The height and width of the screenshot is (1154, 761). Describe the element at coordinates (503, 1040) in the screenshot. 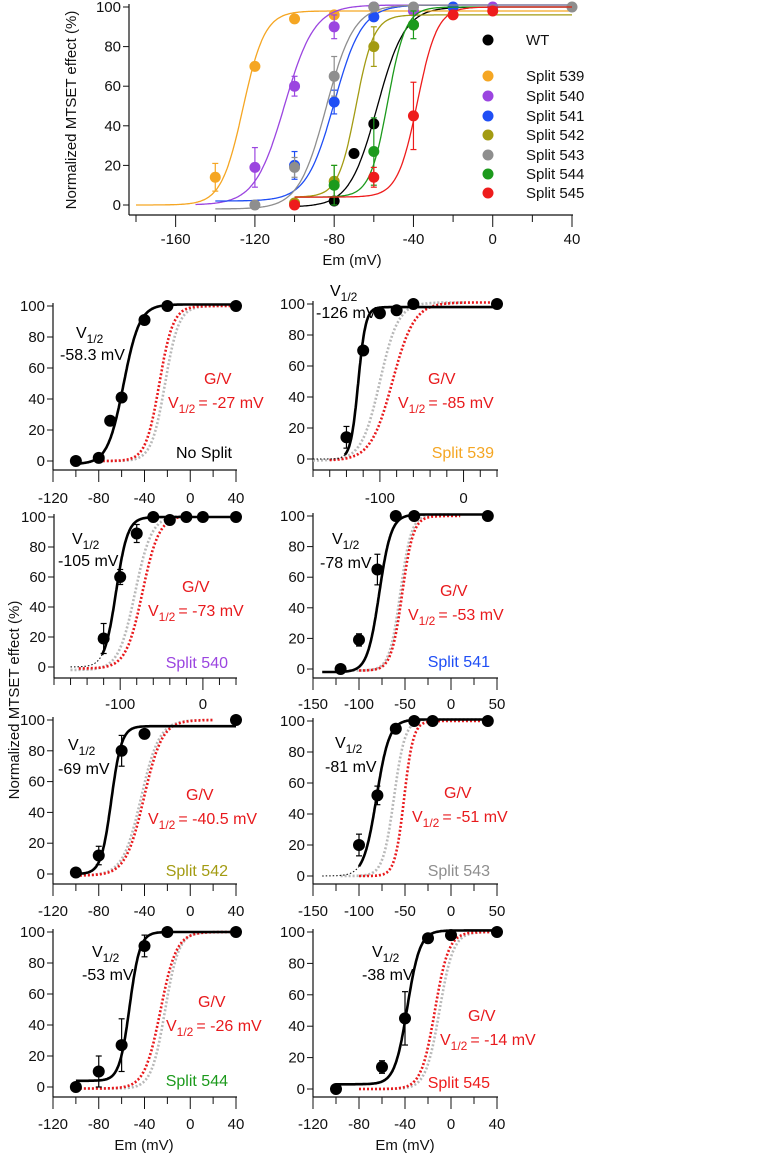

I see `gv-vhalf-value: = -14 mV` at that location.